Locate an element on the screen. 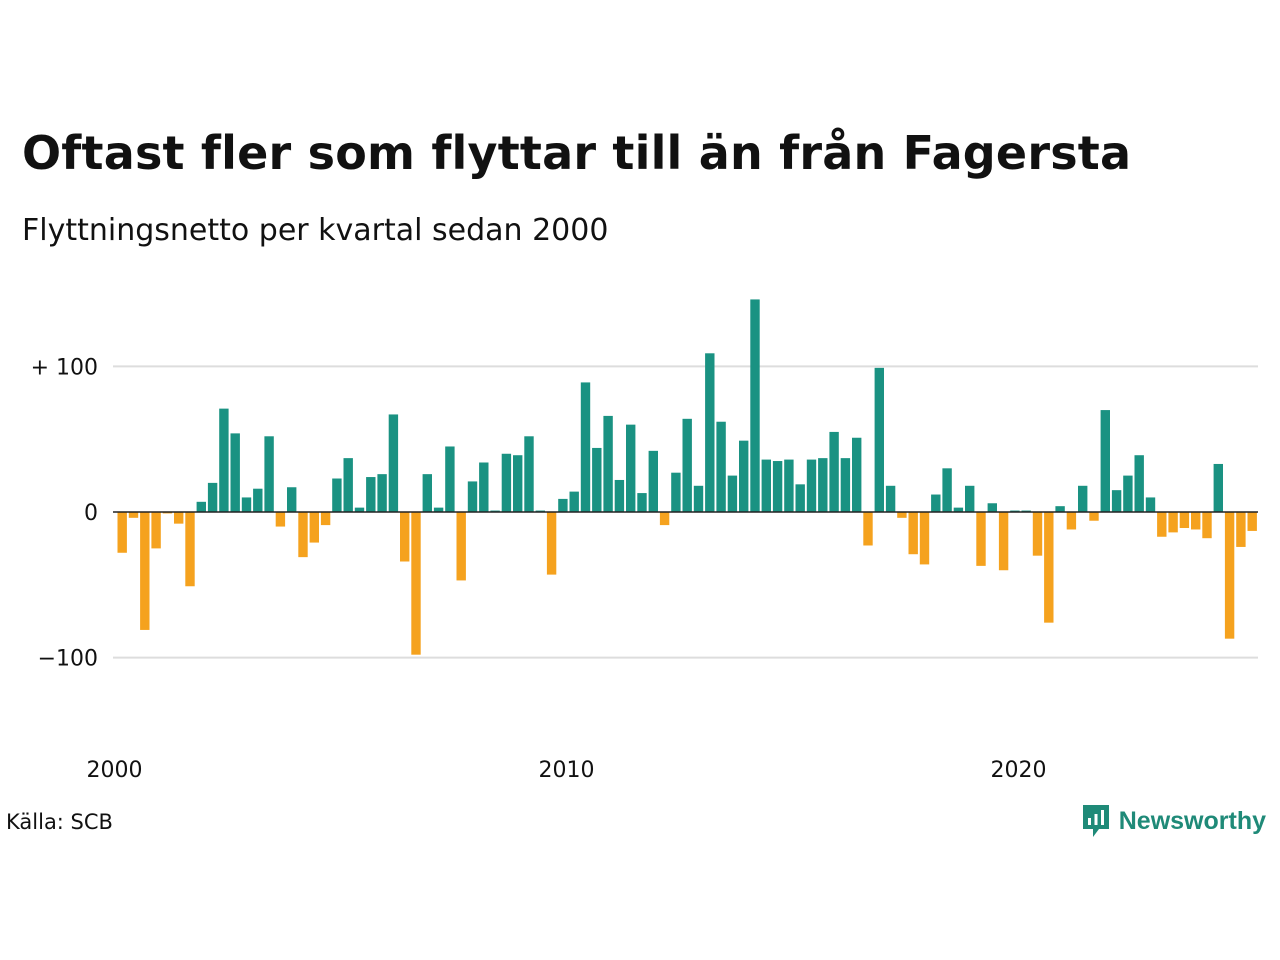 Image resolution: width=1280 pixels, height=960 pixels. y-tick-label: + 100 is located at coordinates (64, 367).